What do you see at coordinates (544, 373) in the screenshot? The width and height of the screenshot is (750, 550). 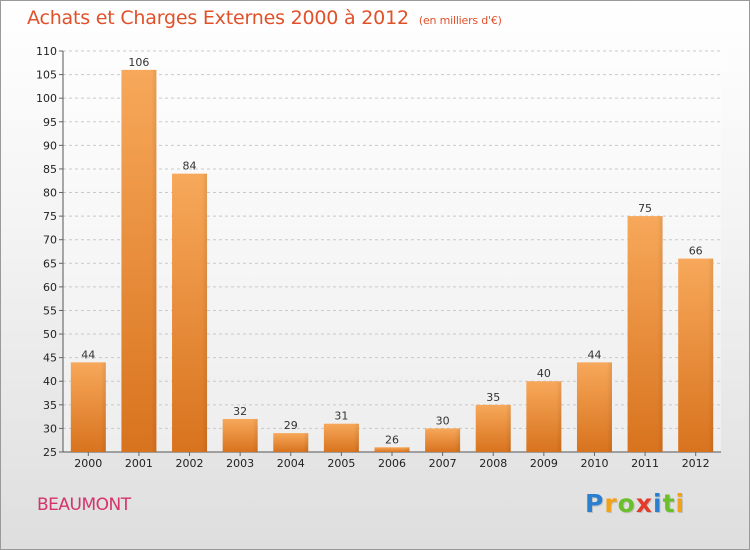 I see `data-label: 40` at bounding box center [544, 373].